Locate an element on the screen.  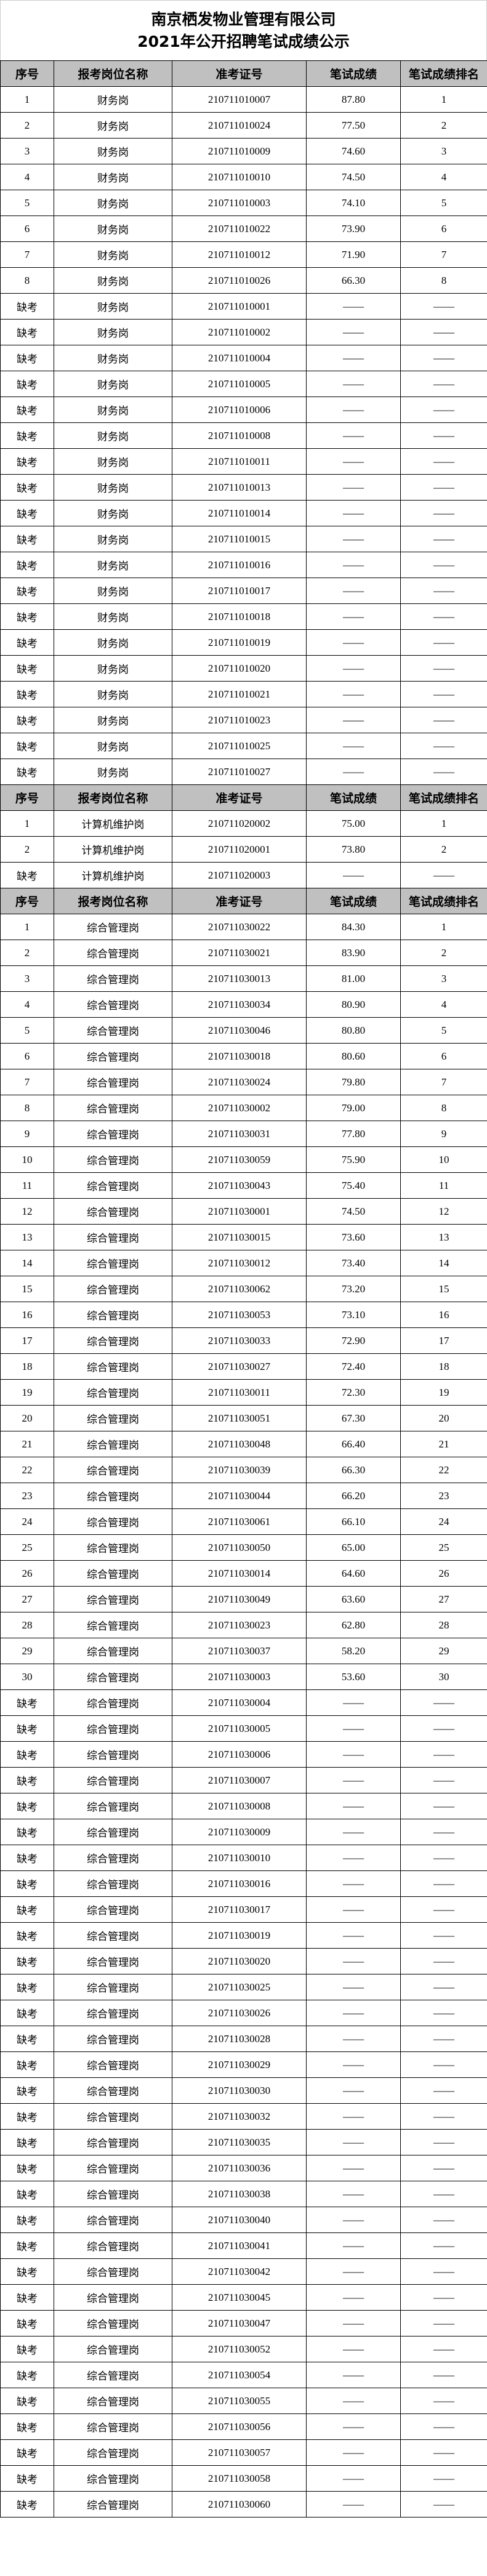
table-row: 缺考 财务岗 210711010005 —— —— is located at coordinates (244, 384).